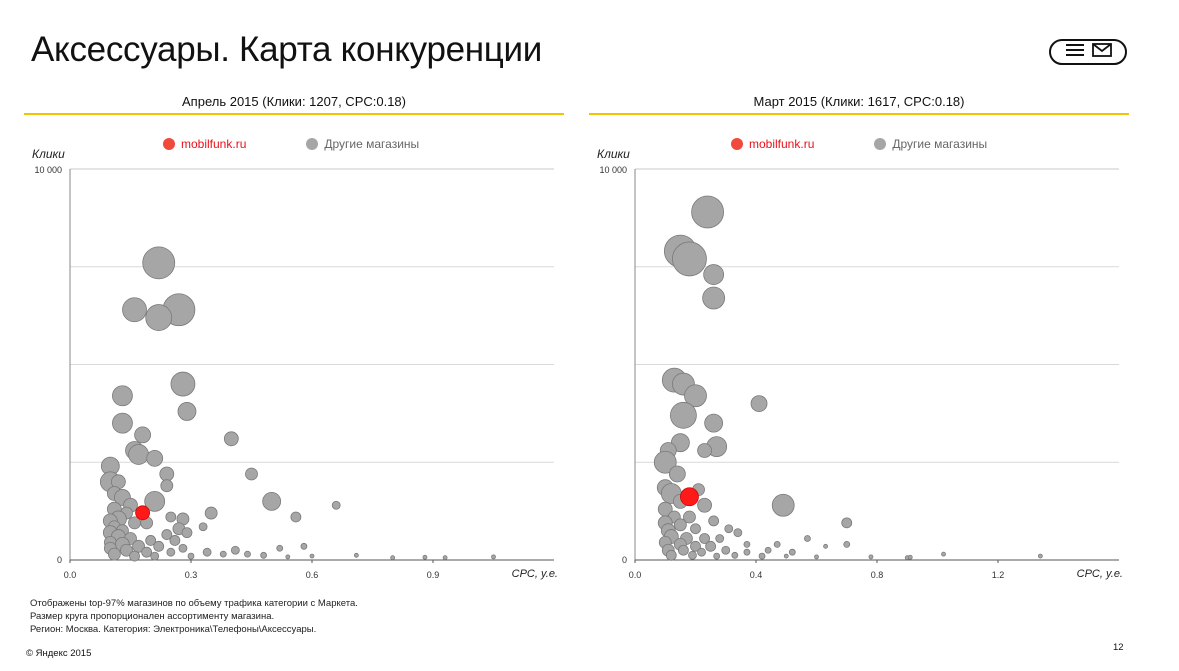 This screenshot has width=1179, height=671. What do you see at coordinates (191, 575) in the screenshot?
I see `x-tick-label: 0.3` at bounding box center [191, 575].